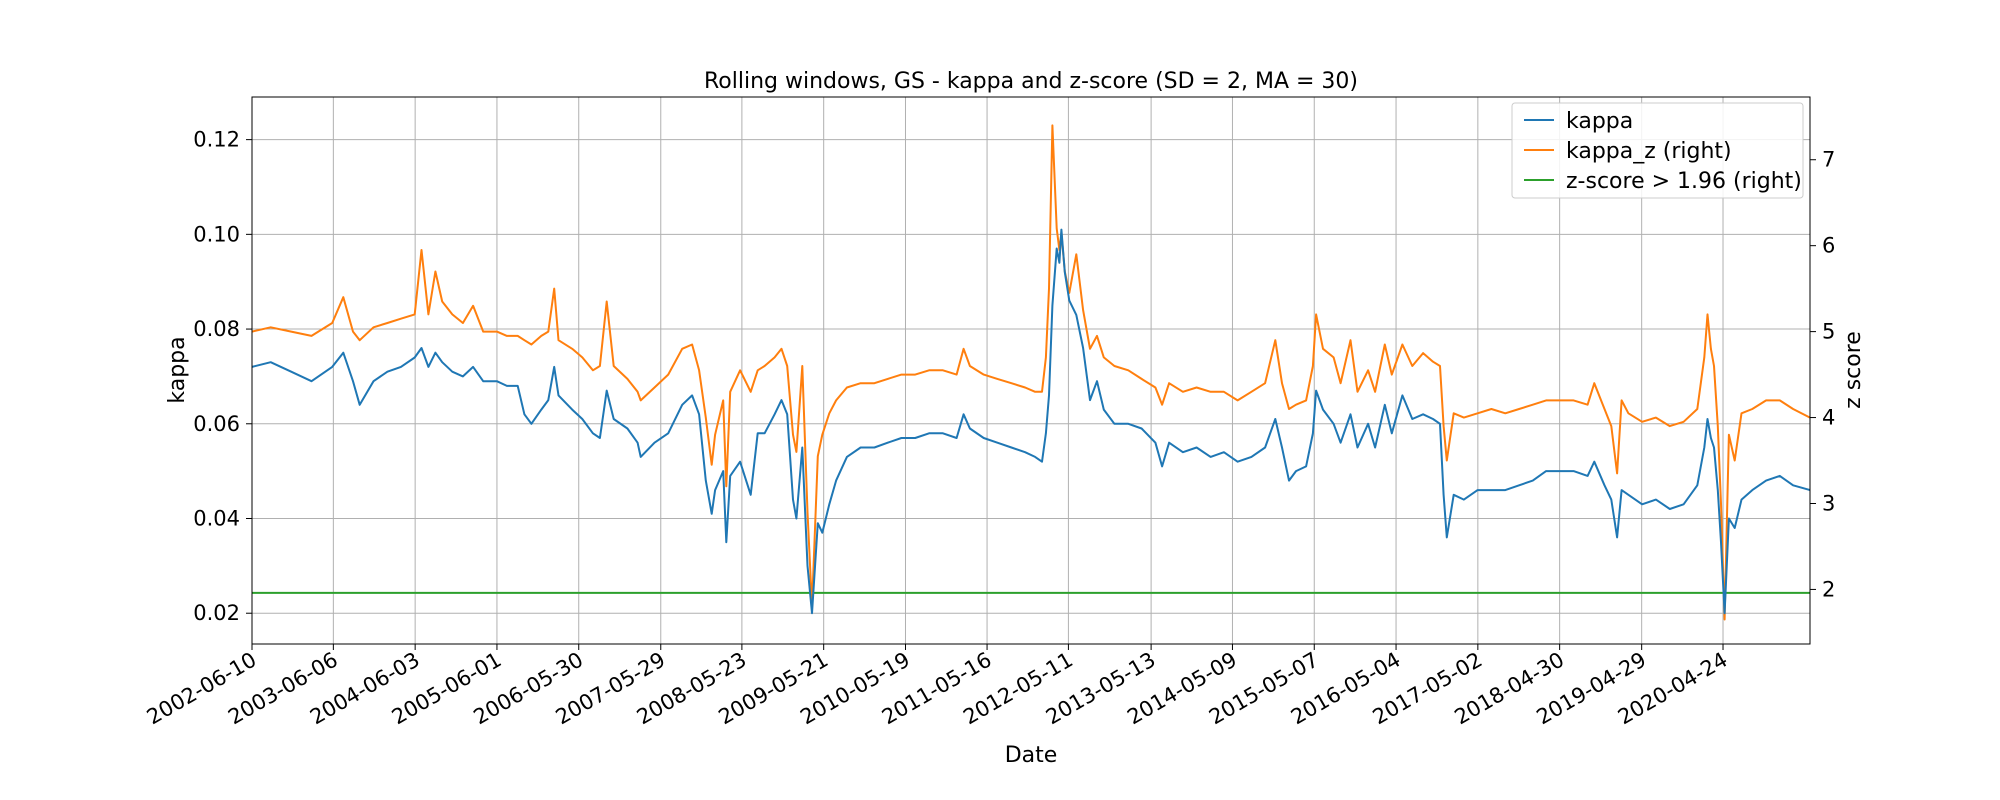 The width and height of the screenshot is (2000, 800). What do you see at coordinates (1822, 374) in the screenshot?
I see `y-axis-right: 2 3 4 5 6 7` at bounding box center [1822, 374].